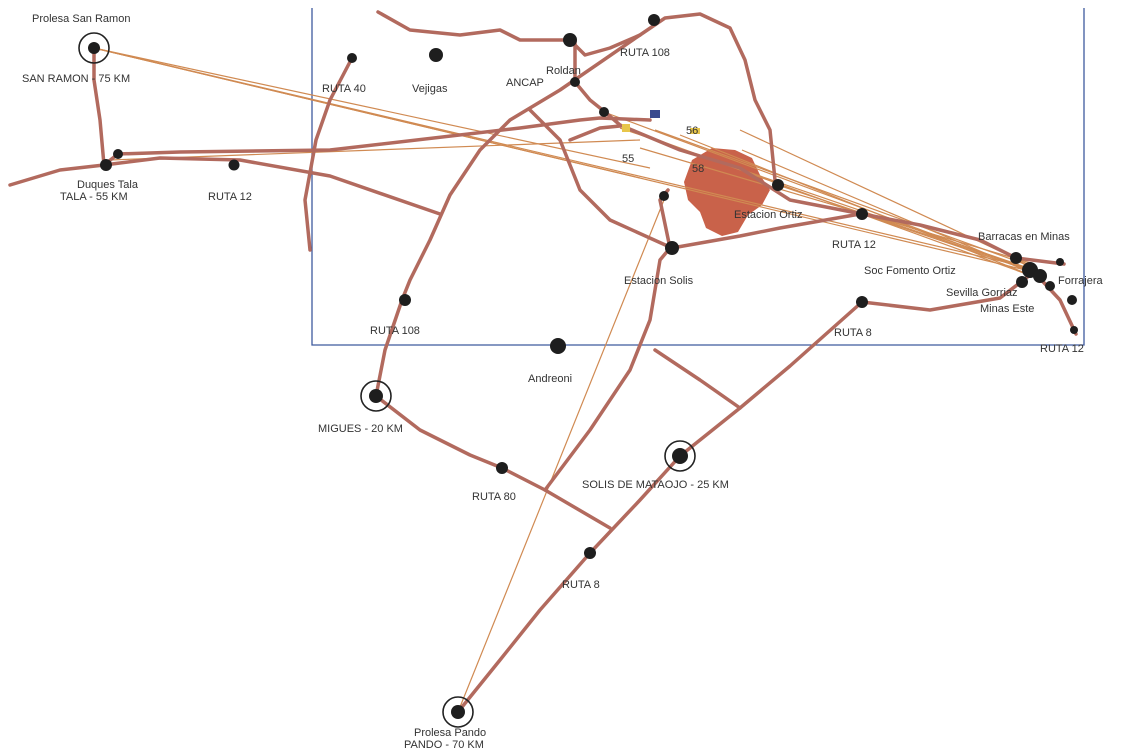 The image size is (1124, 754). Describe the element at coordinates (94, 197) in the screenshot. I see `label-tala: TALA - 55 KM` at that location.